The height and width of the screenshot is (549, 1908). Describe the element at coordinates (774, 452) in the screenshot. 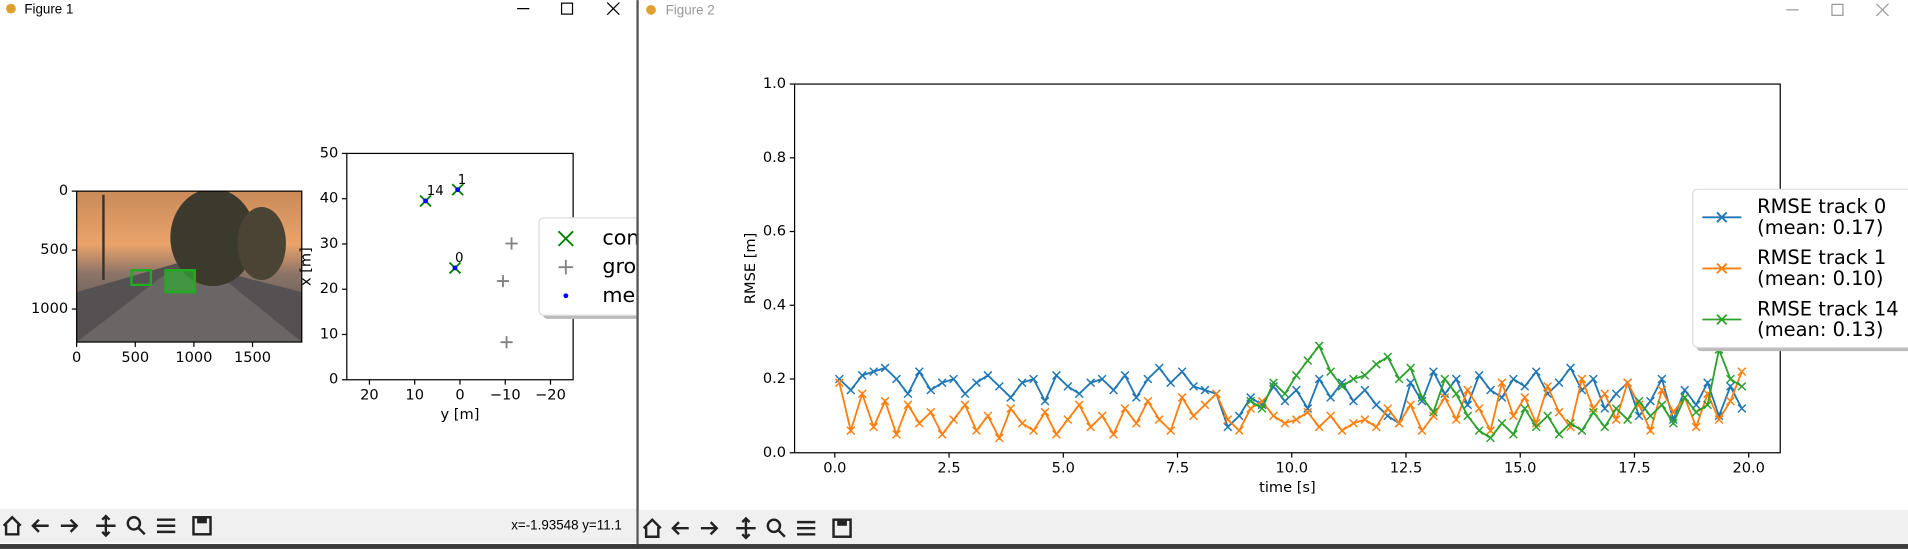

I see `y-tick-label: 0.0` at that location.